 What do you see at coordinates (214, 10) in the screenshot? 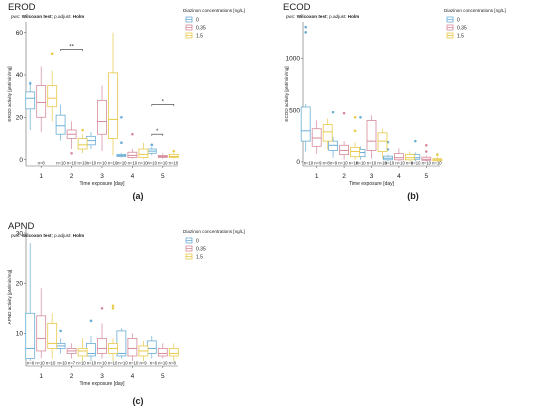
I see `legend-title: Diazinon concentrations [ng/L]` at bounding box center [214, 10].